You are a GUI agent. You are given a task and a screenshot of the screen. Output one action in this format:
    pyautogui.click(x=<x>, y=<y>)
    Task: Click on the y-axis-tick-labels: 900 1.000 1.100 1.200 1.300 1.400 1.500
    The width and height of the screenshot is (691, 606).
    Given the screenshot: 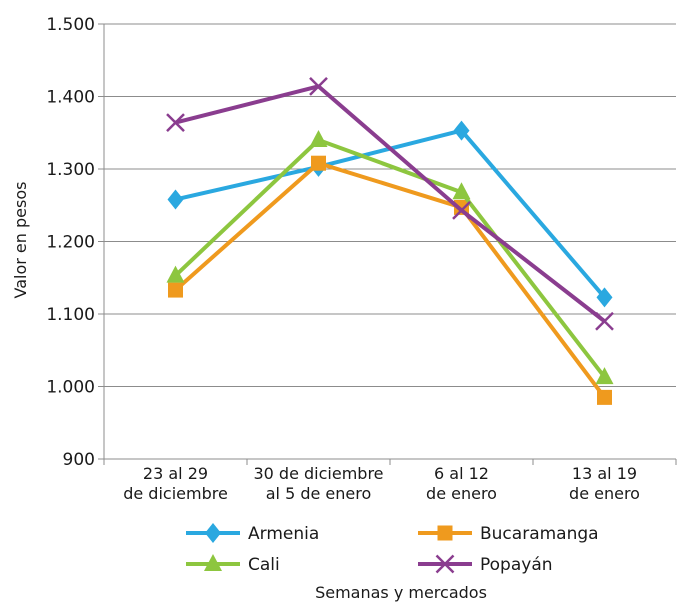 What is the action you would take?
    pyautogui.click(x=70, y=242)
    